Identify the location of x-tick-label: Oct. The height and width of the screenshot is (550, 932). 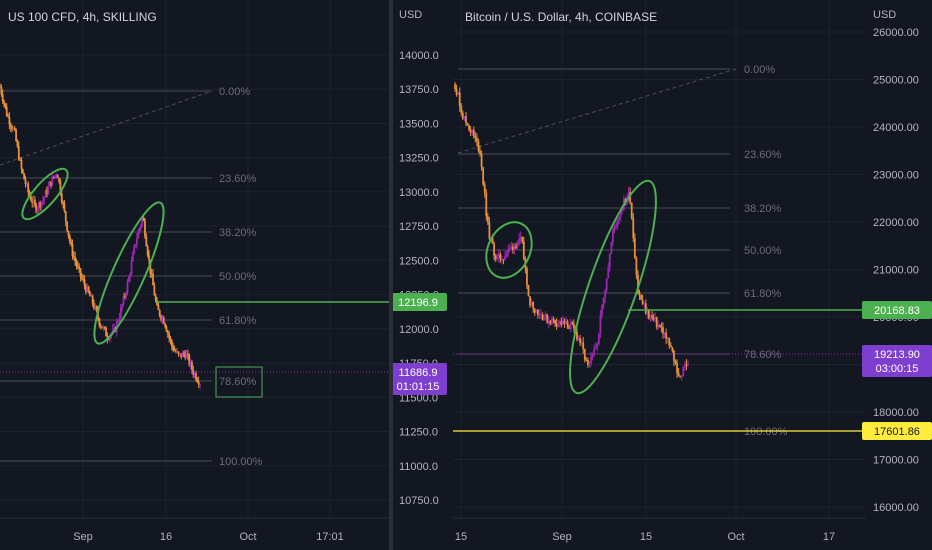
(735, 537).